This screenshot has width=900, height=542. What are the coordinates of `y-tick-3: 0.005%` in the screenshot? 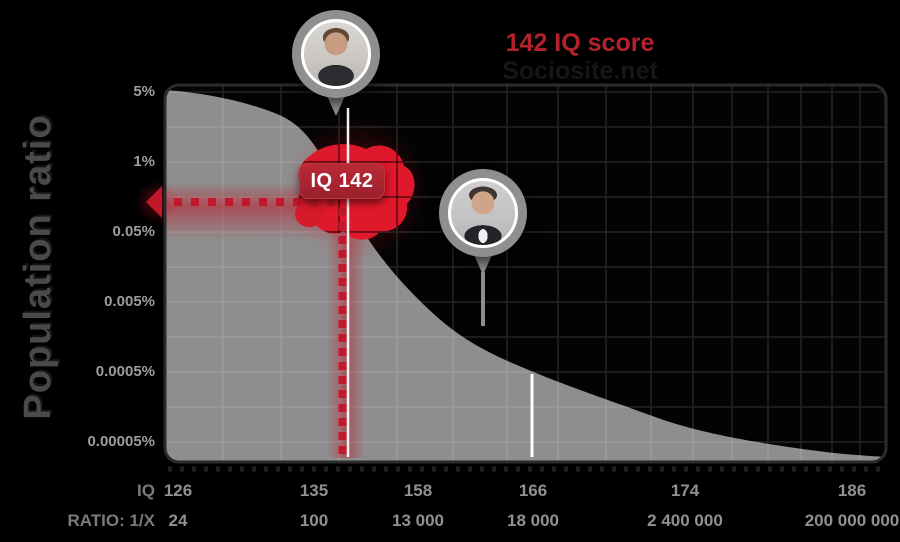 It's located at (129, 301).